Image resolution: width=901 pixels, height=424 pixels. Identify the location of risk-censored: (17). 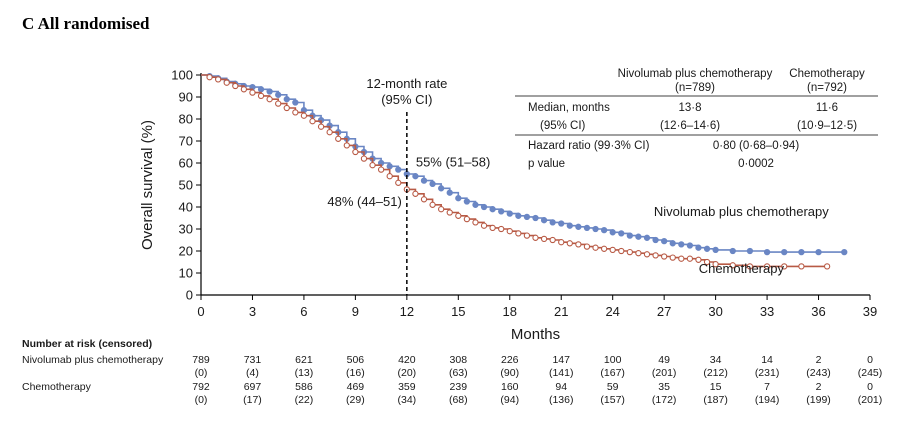
(252, 400).